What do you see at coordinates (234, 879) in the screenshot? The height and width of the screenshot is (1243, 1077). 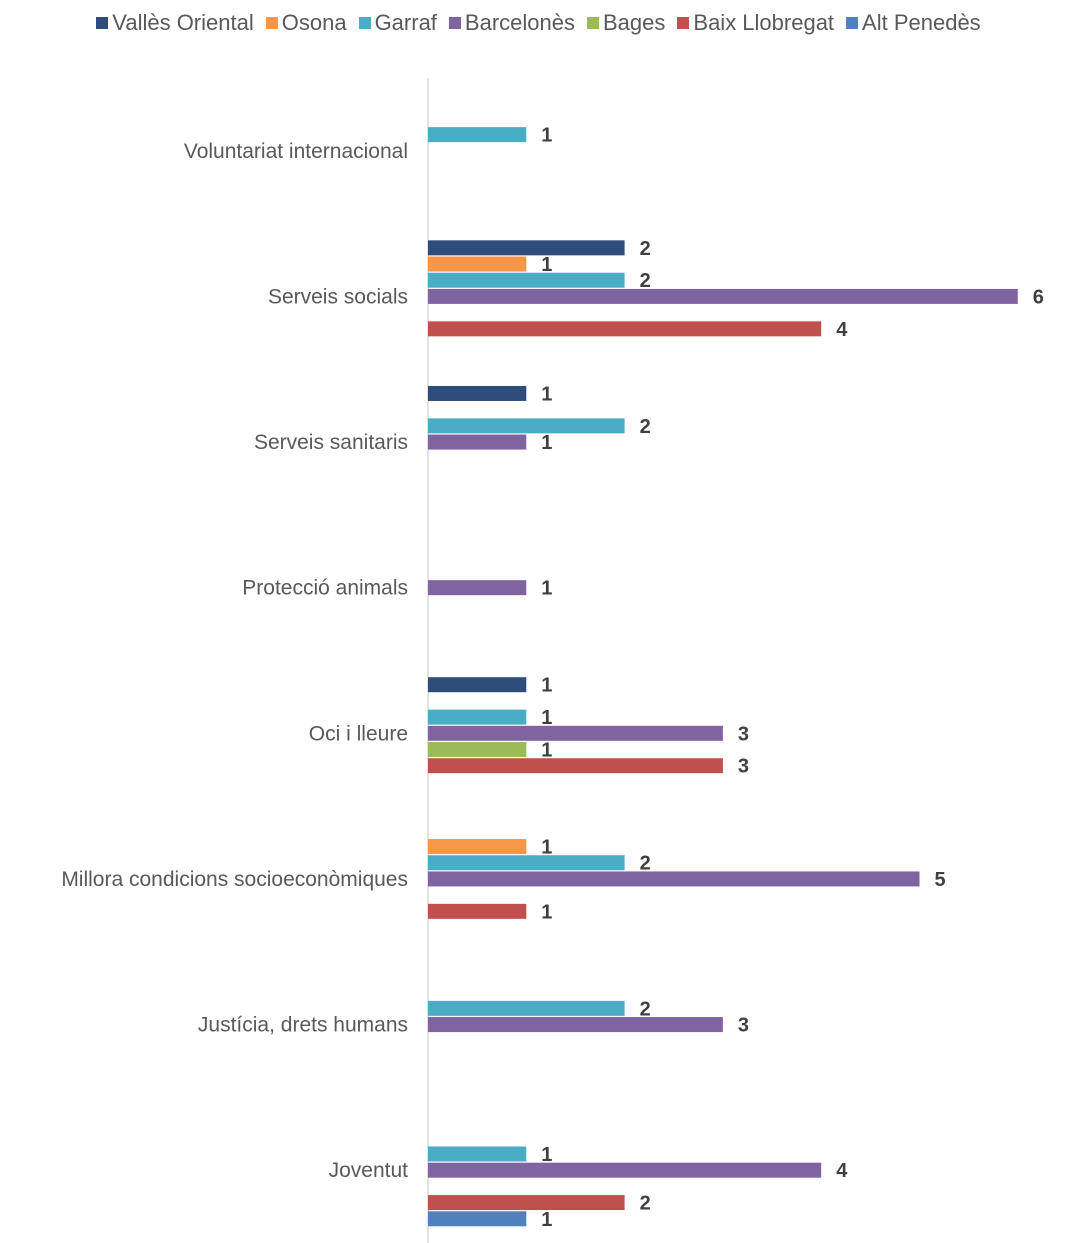 I see `category-label: Millora condicions socioeconòmiques` at bounding box center [234, 879].